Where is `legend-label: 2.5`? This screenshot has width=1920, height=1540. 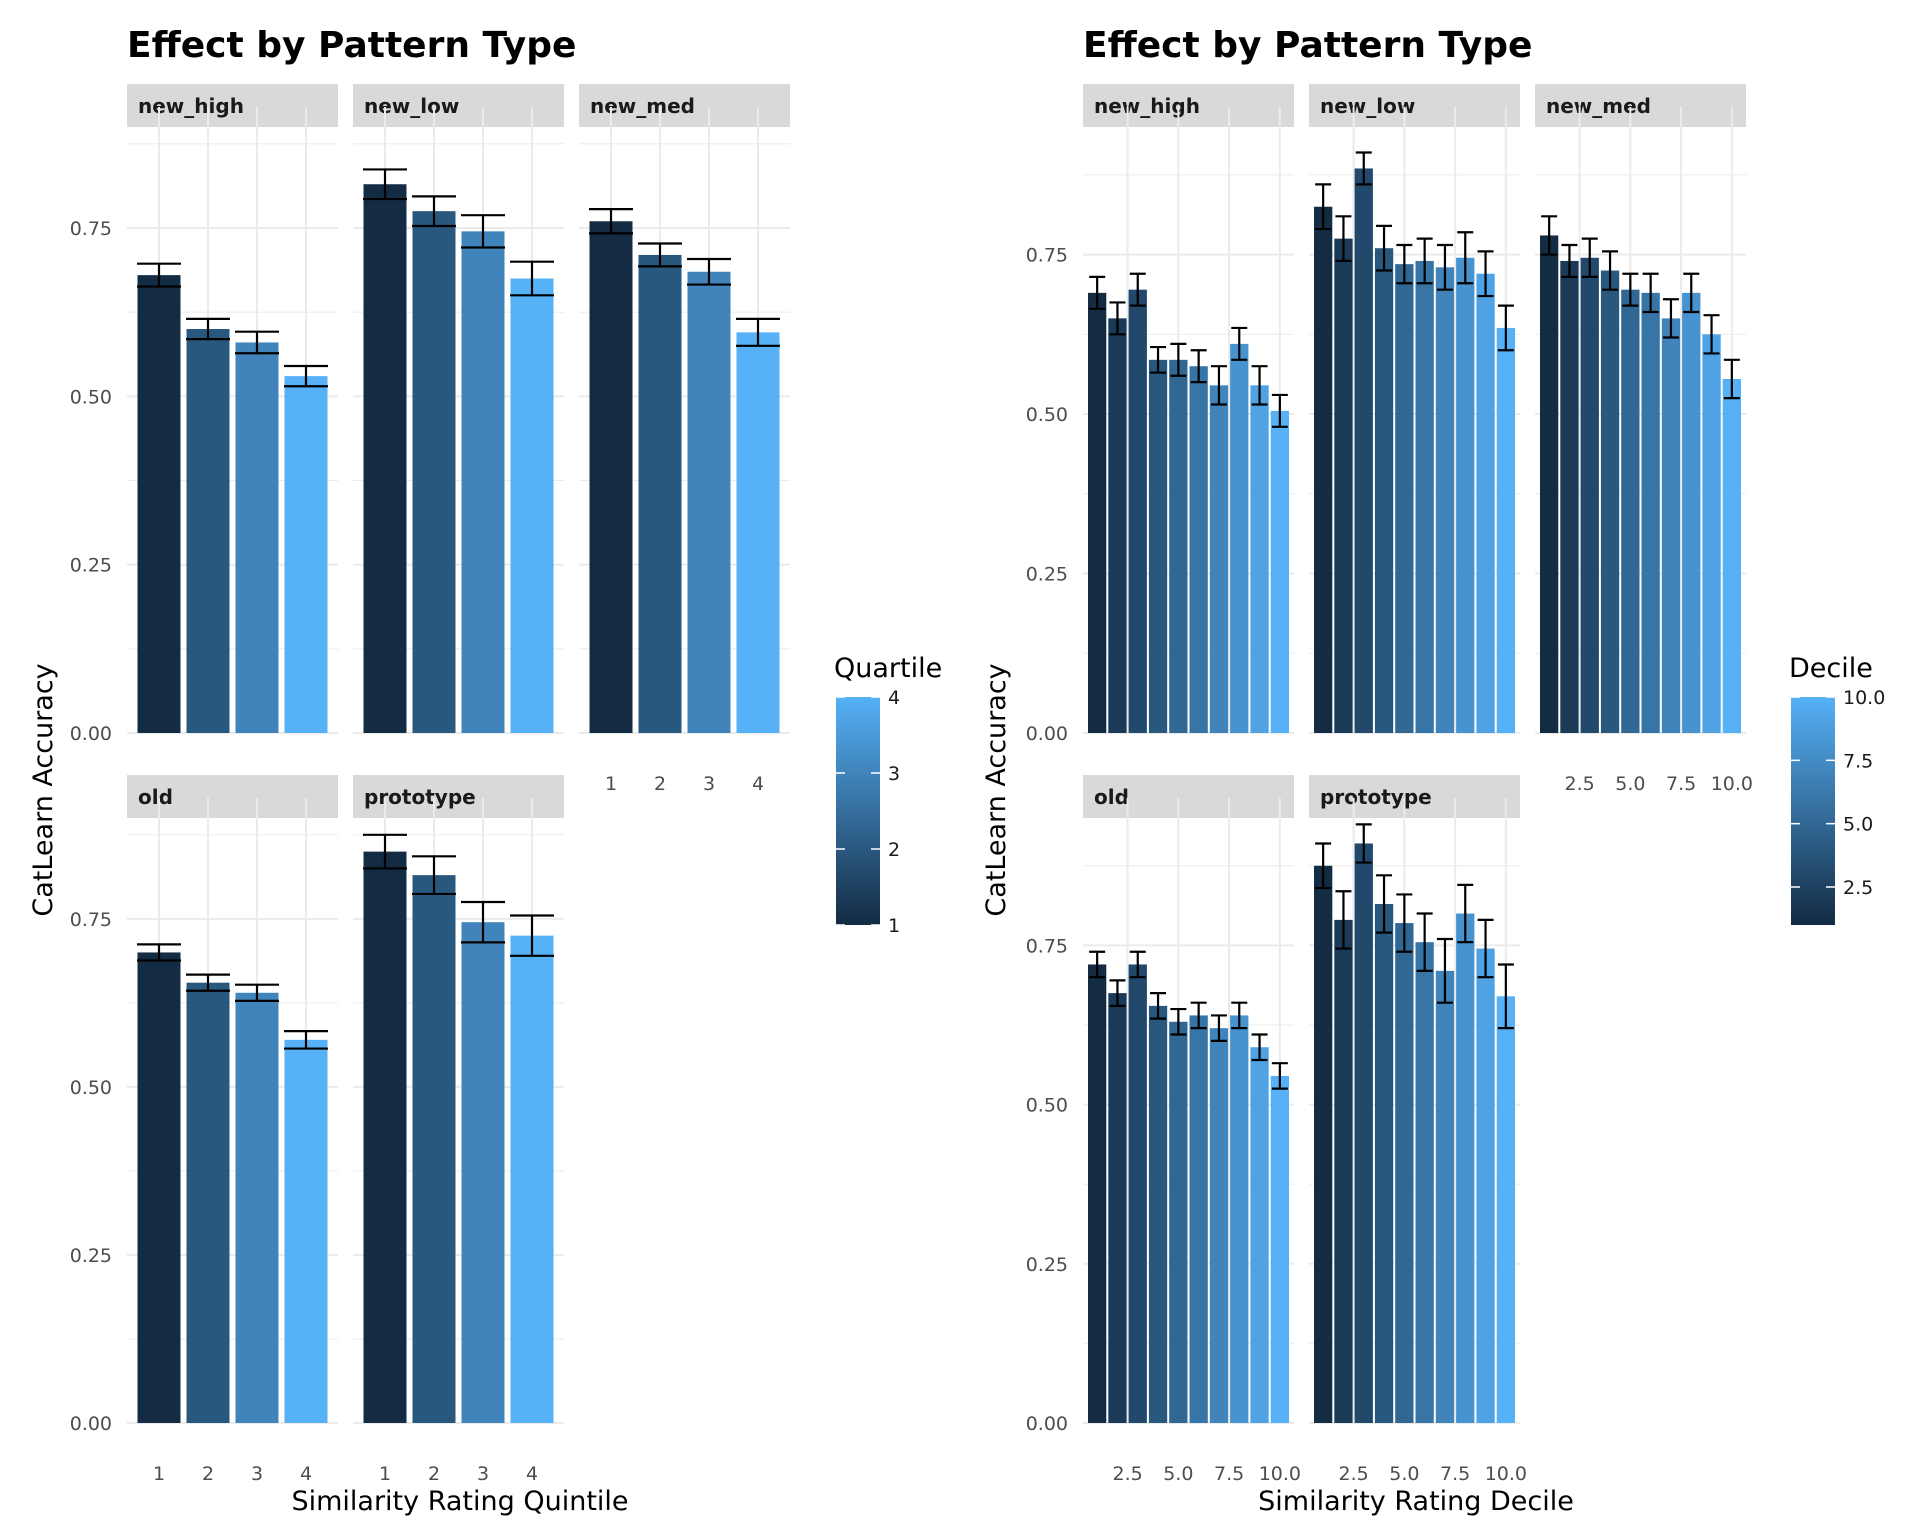
legend-label: 2.5 is located at coordinates (1858, 888).